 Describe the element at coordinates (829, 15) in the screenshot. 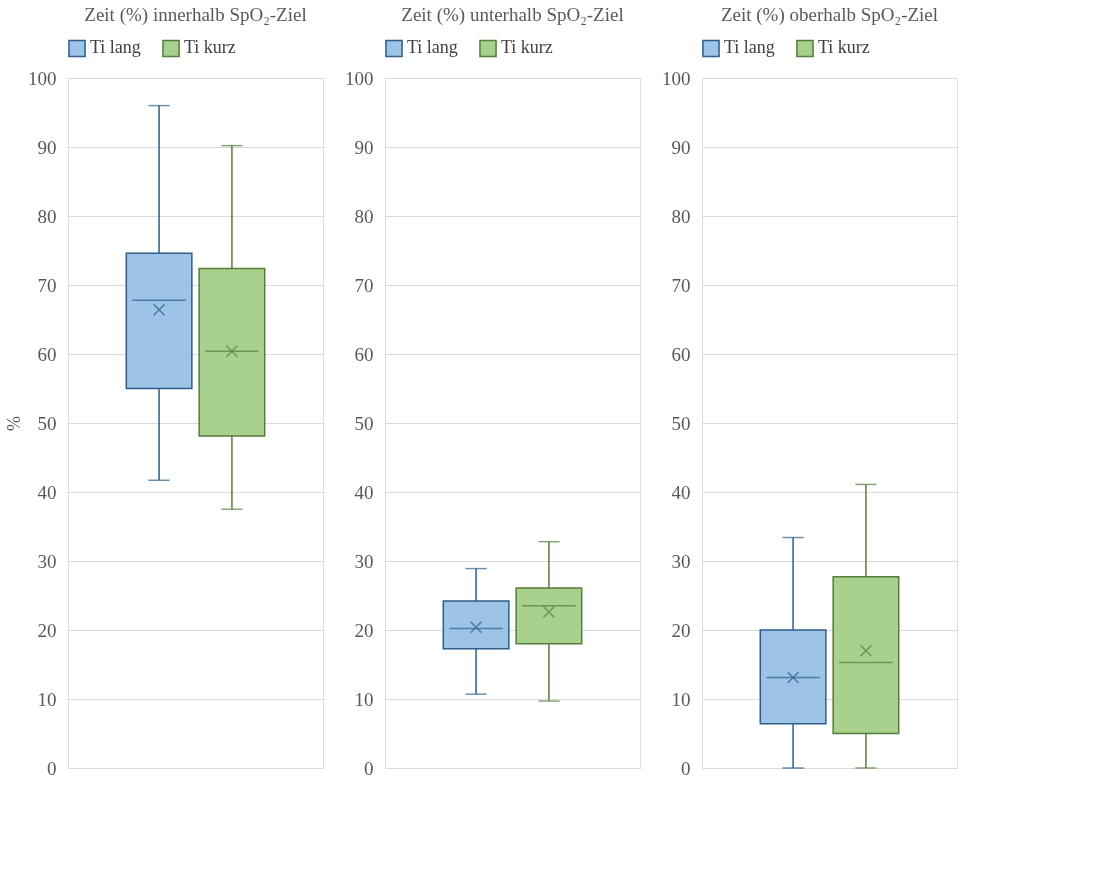

I see `chart-title: Zeit (%) oberhalb SpO₂-Ziel` at that location.